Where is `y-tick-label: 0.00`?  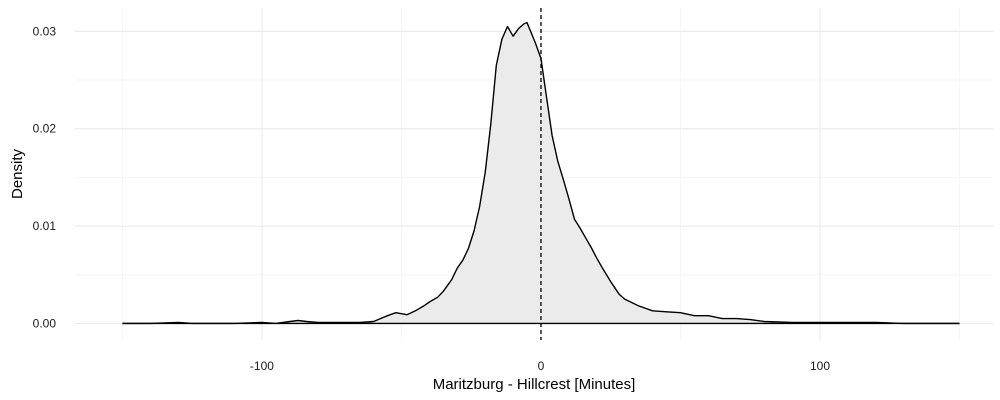
y-tick-label: 0.00 is located at coordinates (45, 323).